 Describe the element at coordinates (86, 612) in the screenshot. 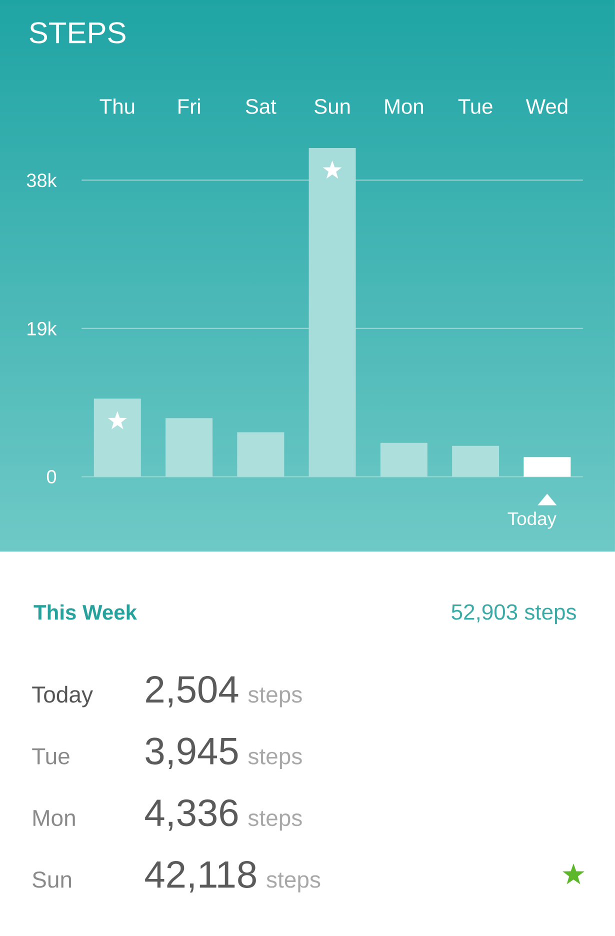

I see `text: This Week` at that location.